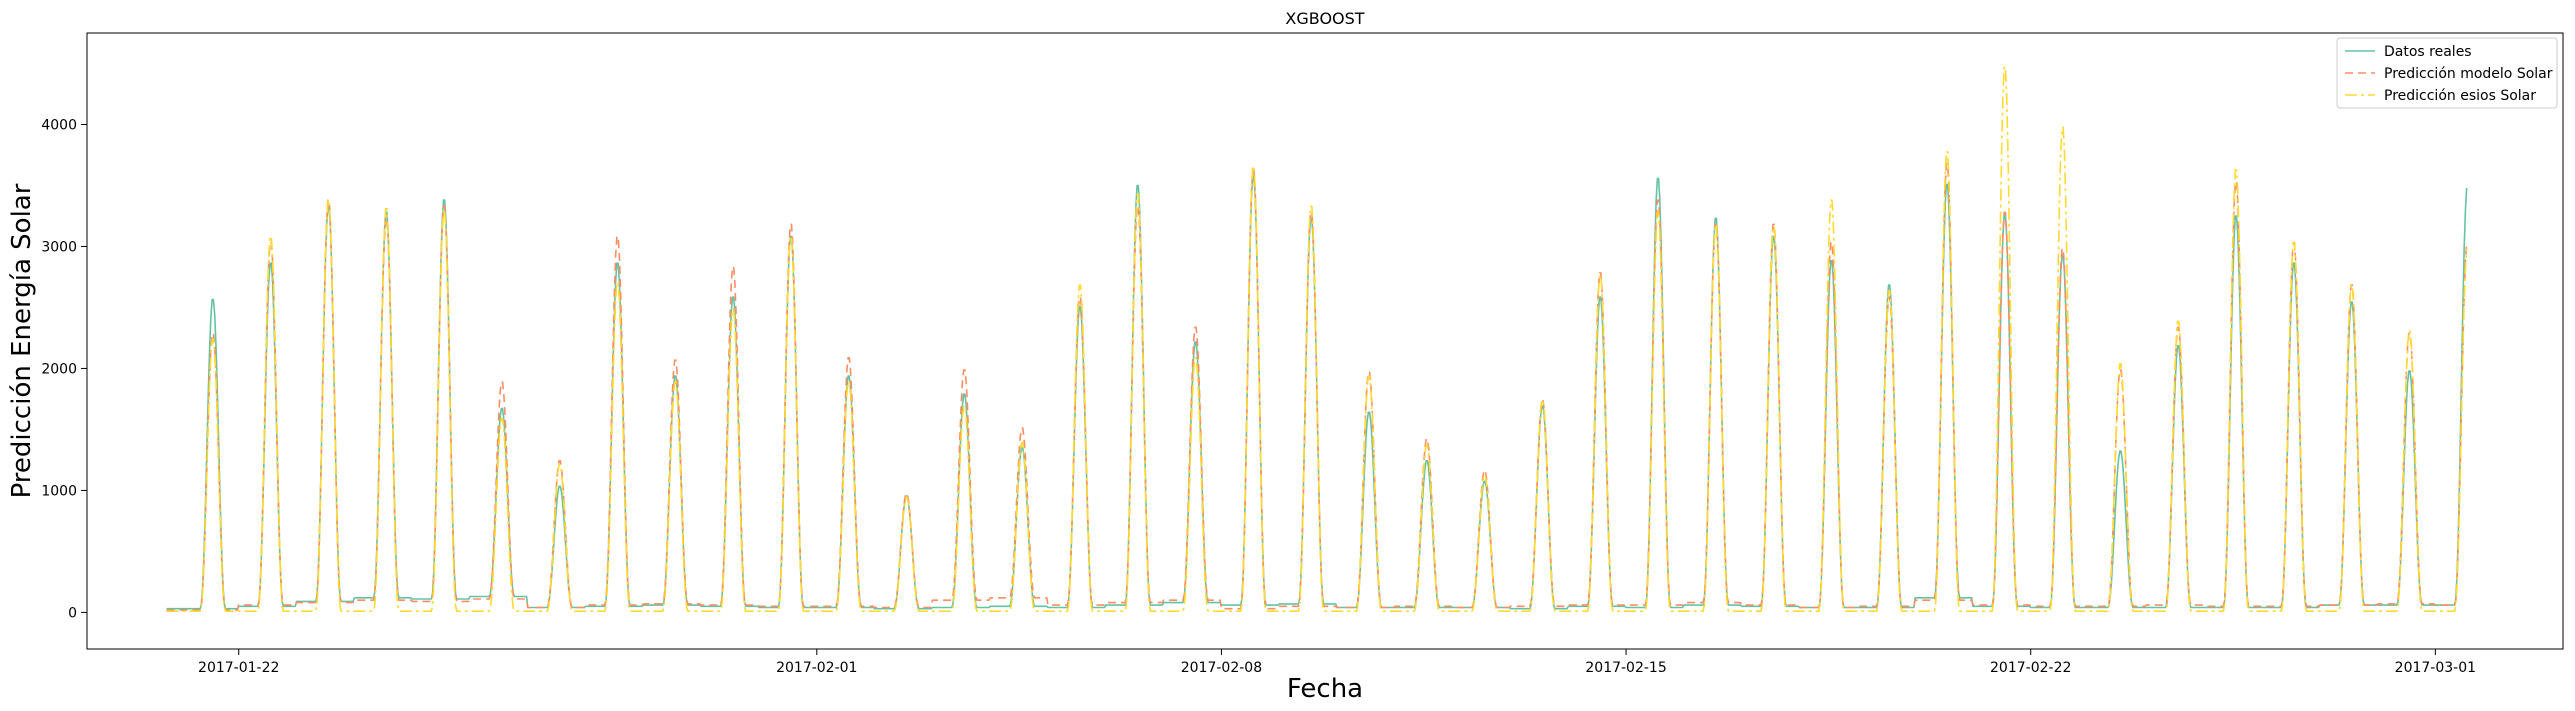  Describe the element at coordinates (2468, 74) in the screenshot. I see `legend-label-prediccion-modelo: Predicción modelo Solar` at that location.